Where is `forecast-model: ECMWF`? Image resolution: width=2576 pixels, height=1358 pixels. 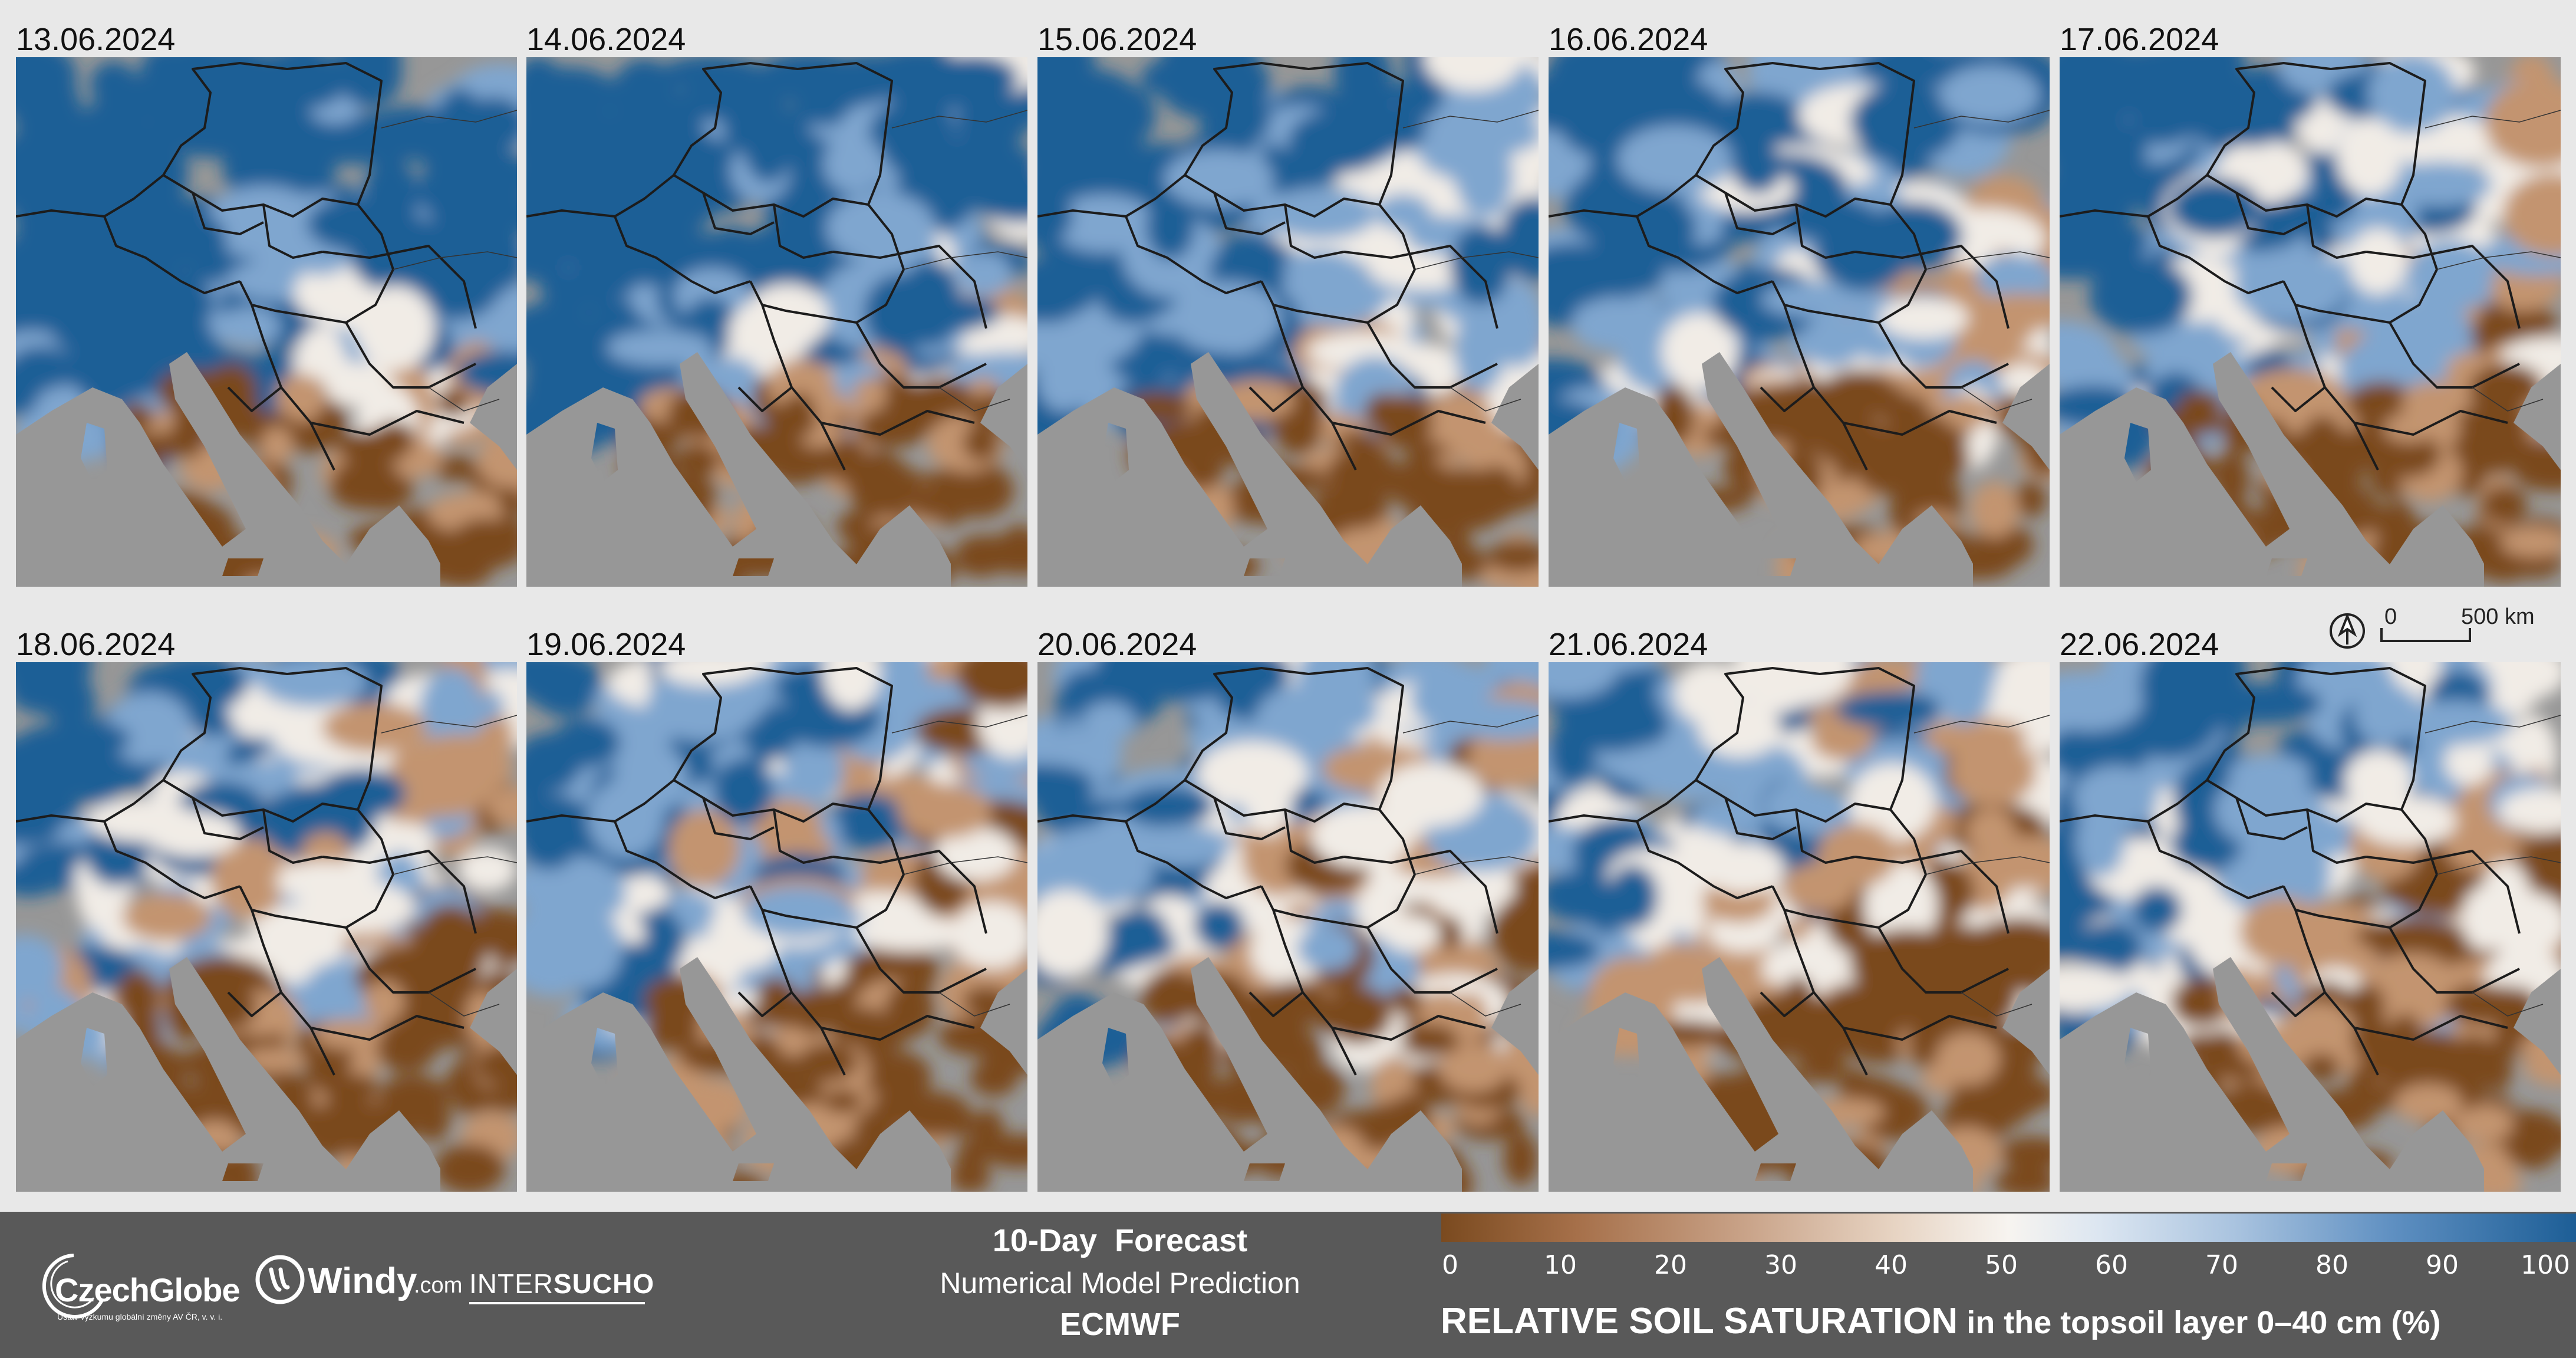
forecast-model: ECMWF is located at coordinates (1120, 1324).